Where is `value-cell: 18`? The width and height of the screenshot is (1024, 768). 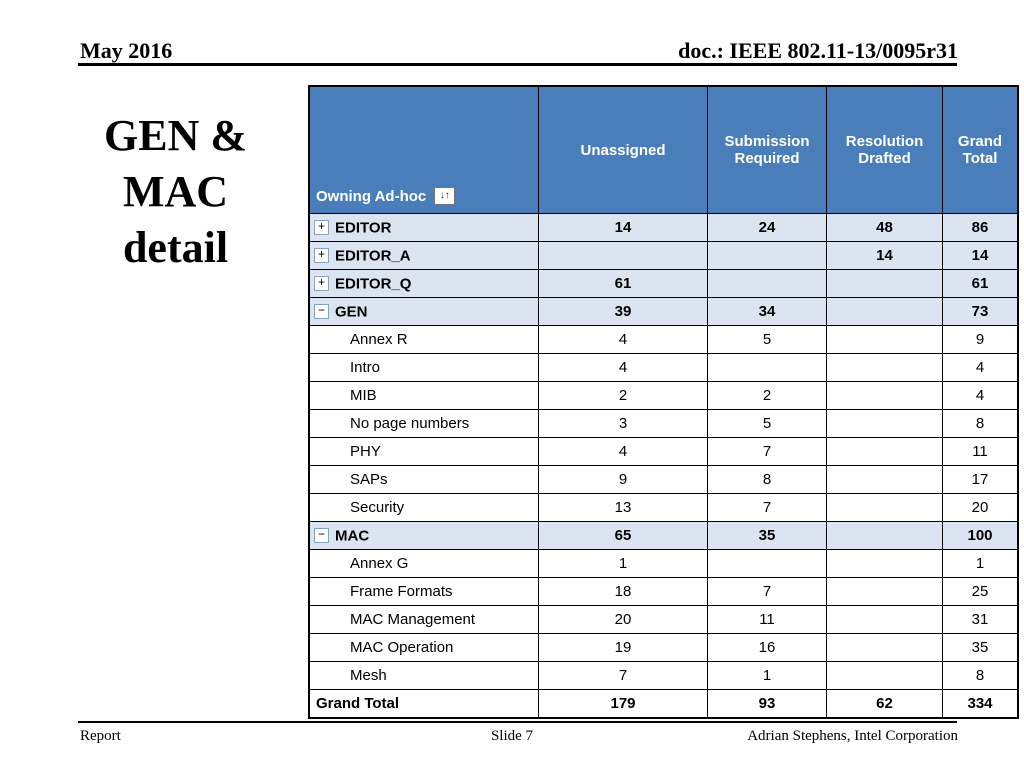
value-cell: 18 is located at coordinates (623, 591).